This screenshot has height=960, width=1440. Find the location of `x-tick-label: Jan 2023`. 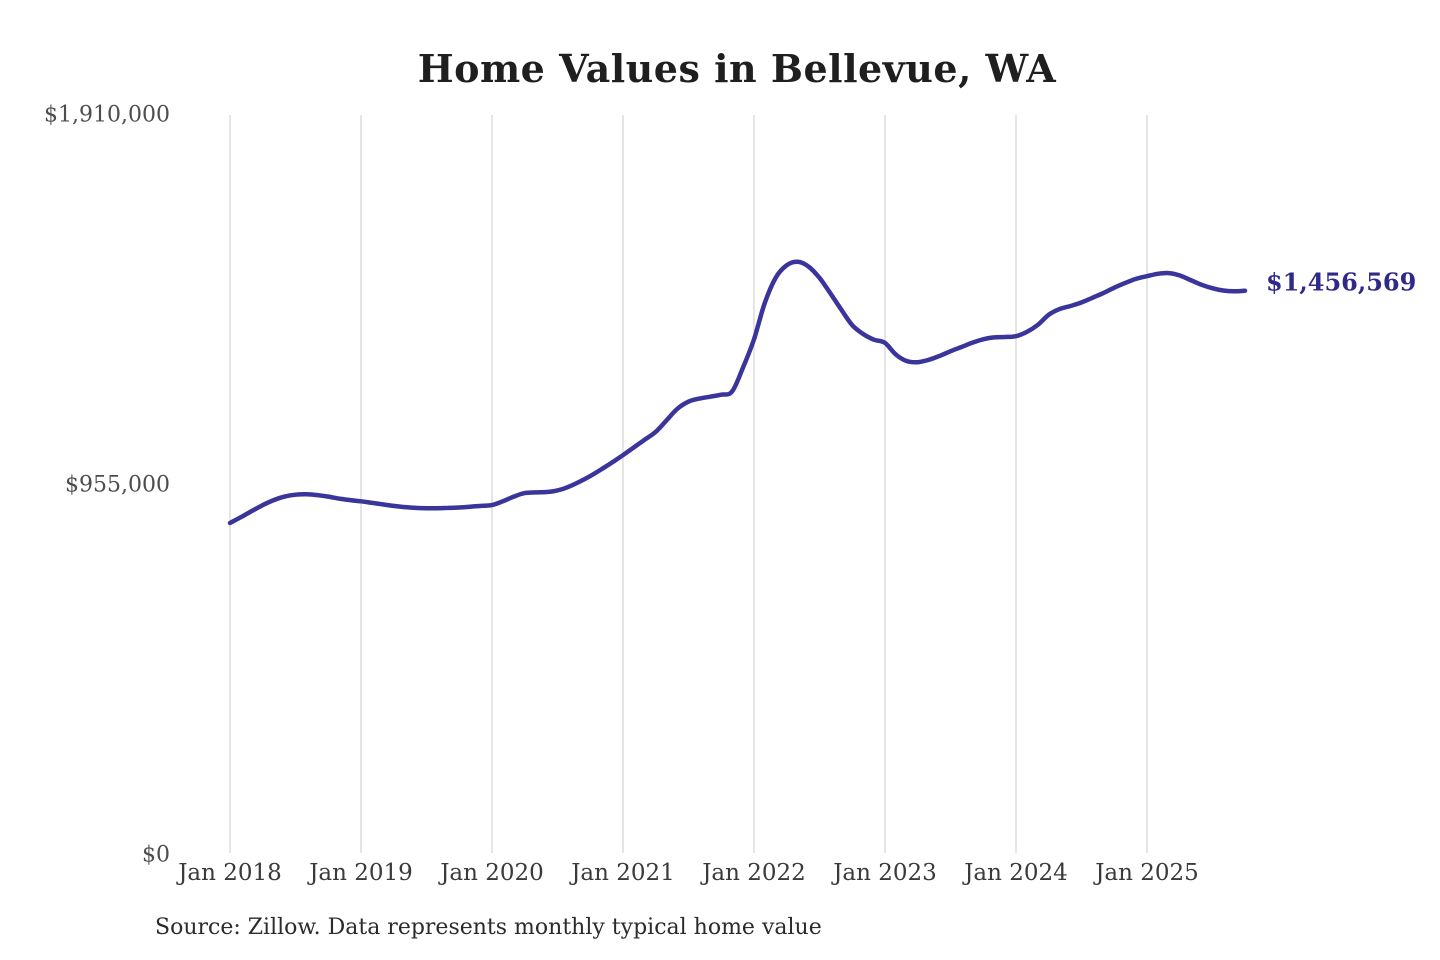

x-tick-label: Jan 2023 is located at coordinates (885, 873).